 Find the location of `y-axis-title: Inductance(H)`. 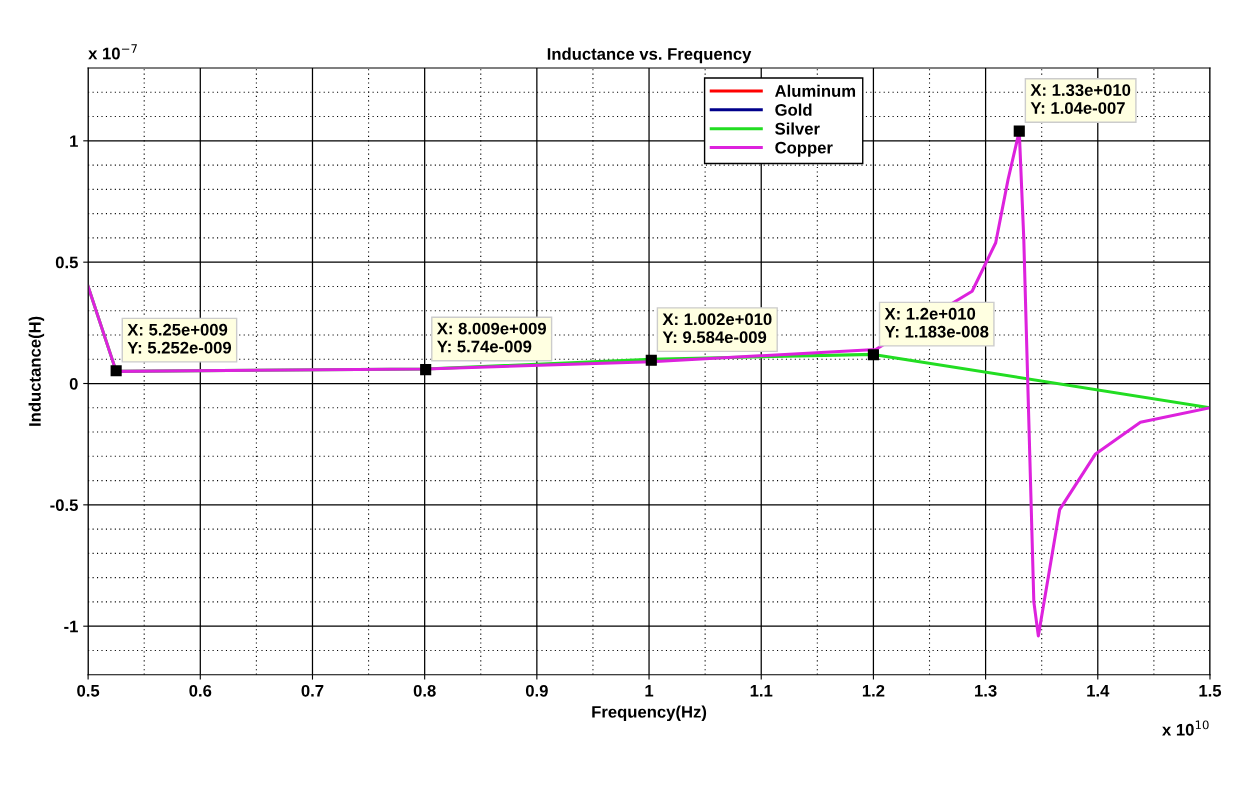

y-axis-title: Inductance(H) is located at coordinates (36, 371).